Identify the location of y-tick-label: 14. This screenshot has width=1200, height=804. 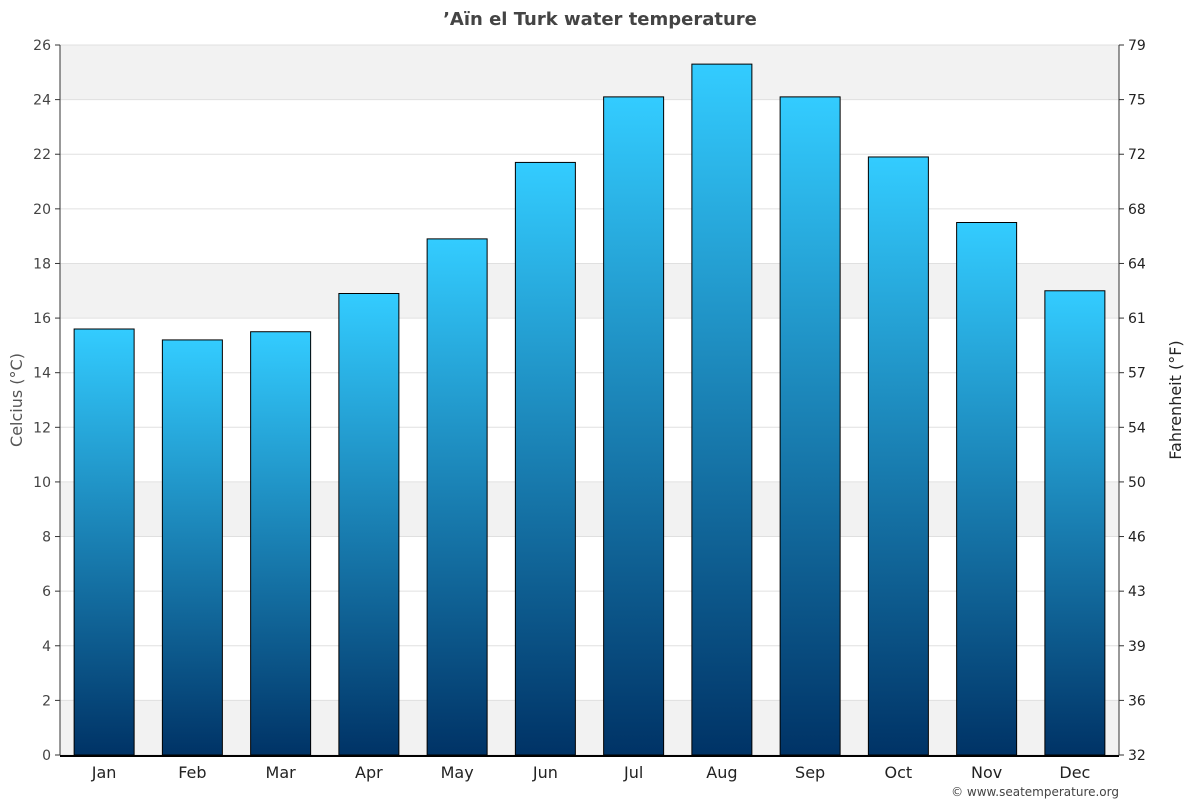
(42, 374).